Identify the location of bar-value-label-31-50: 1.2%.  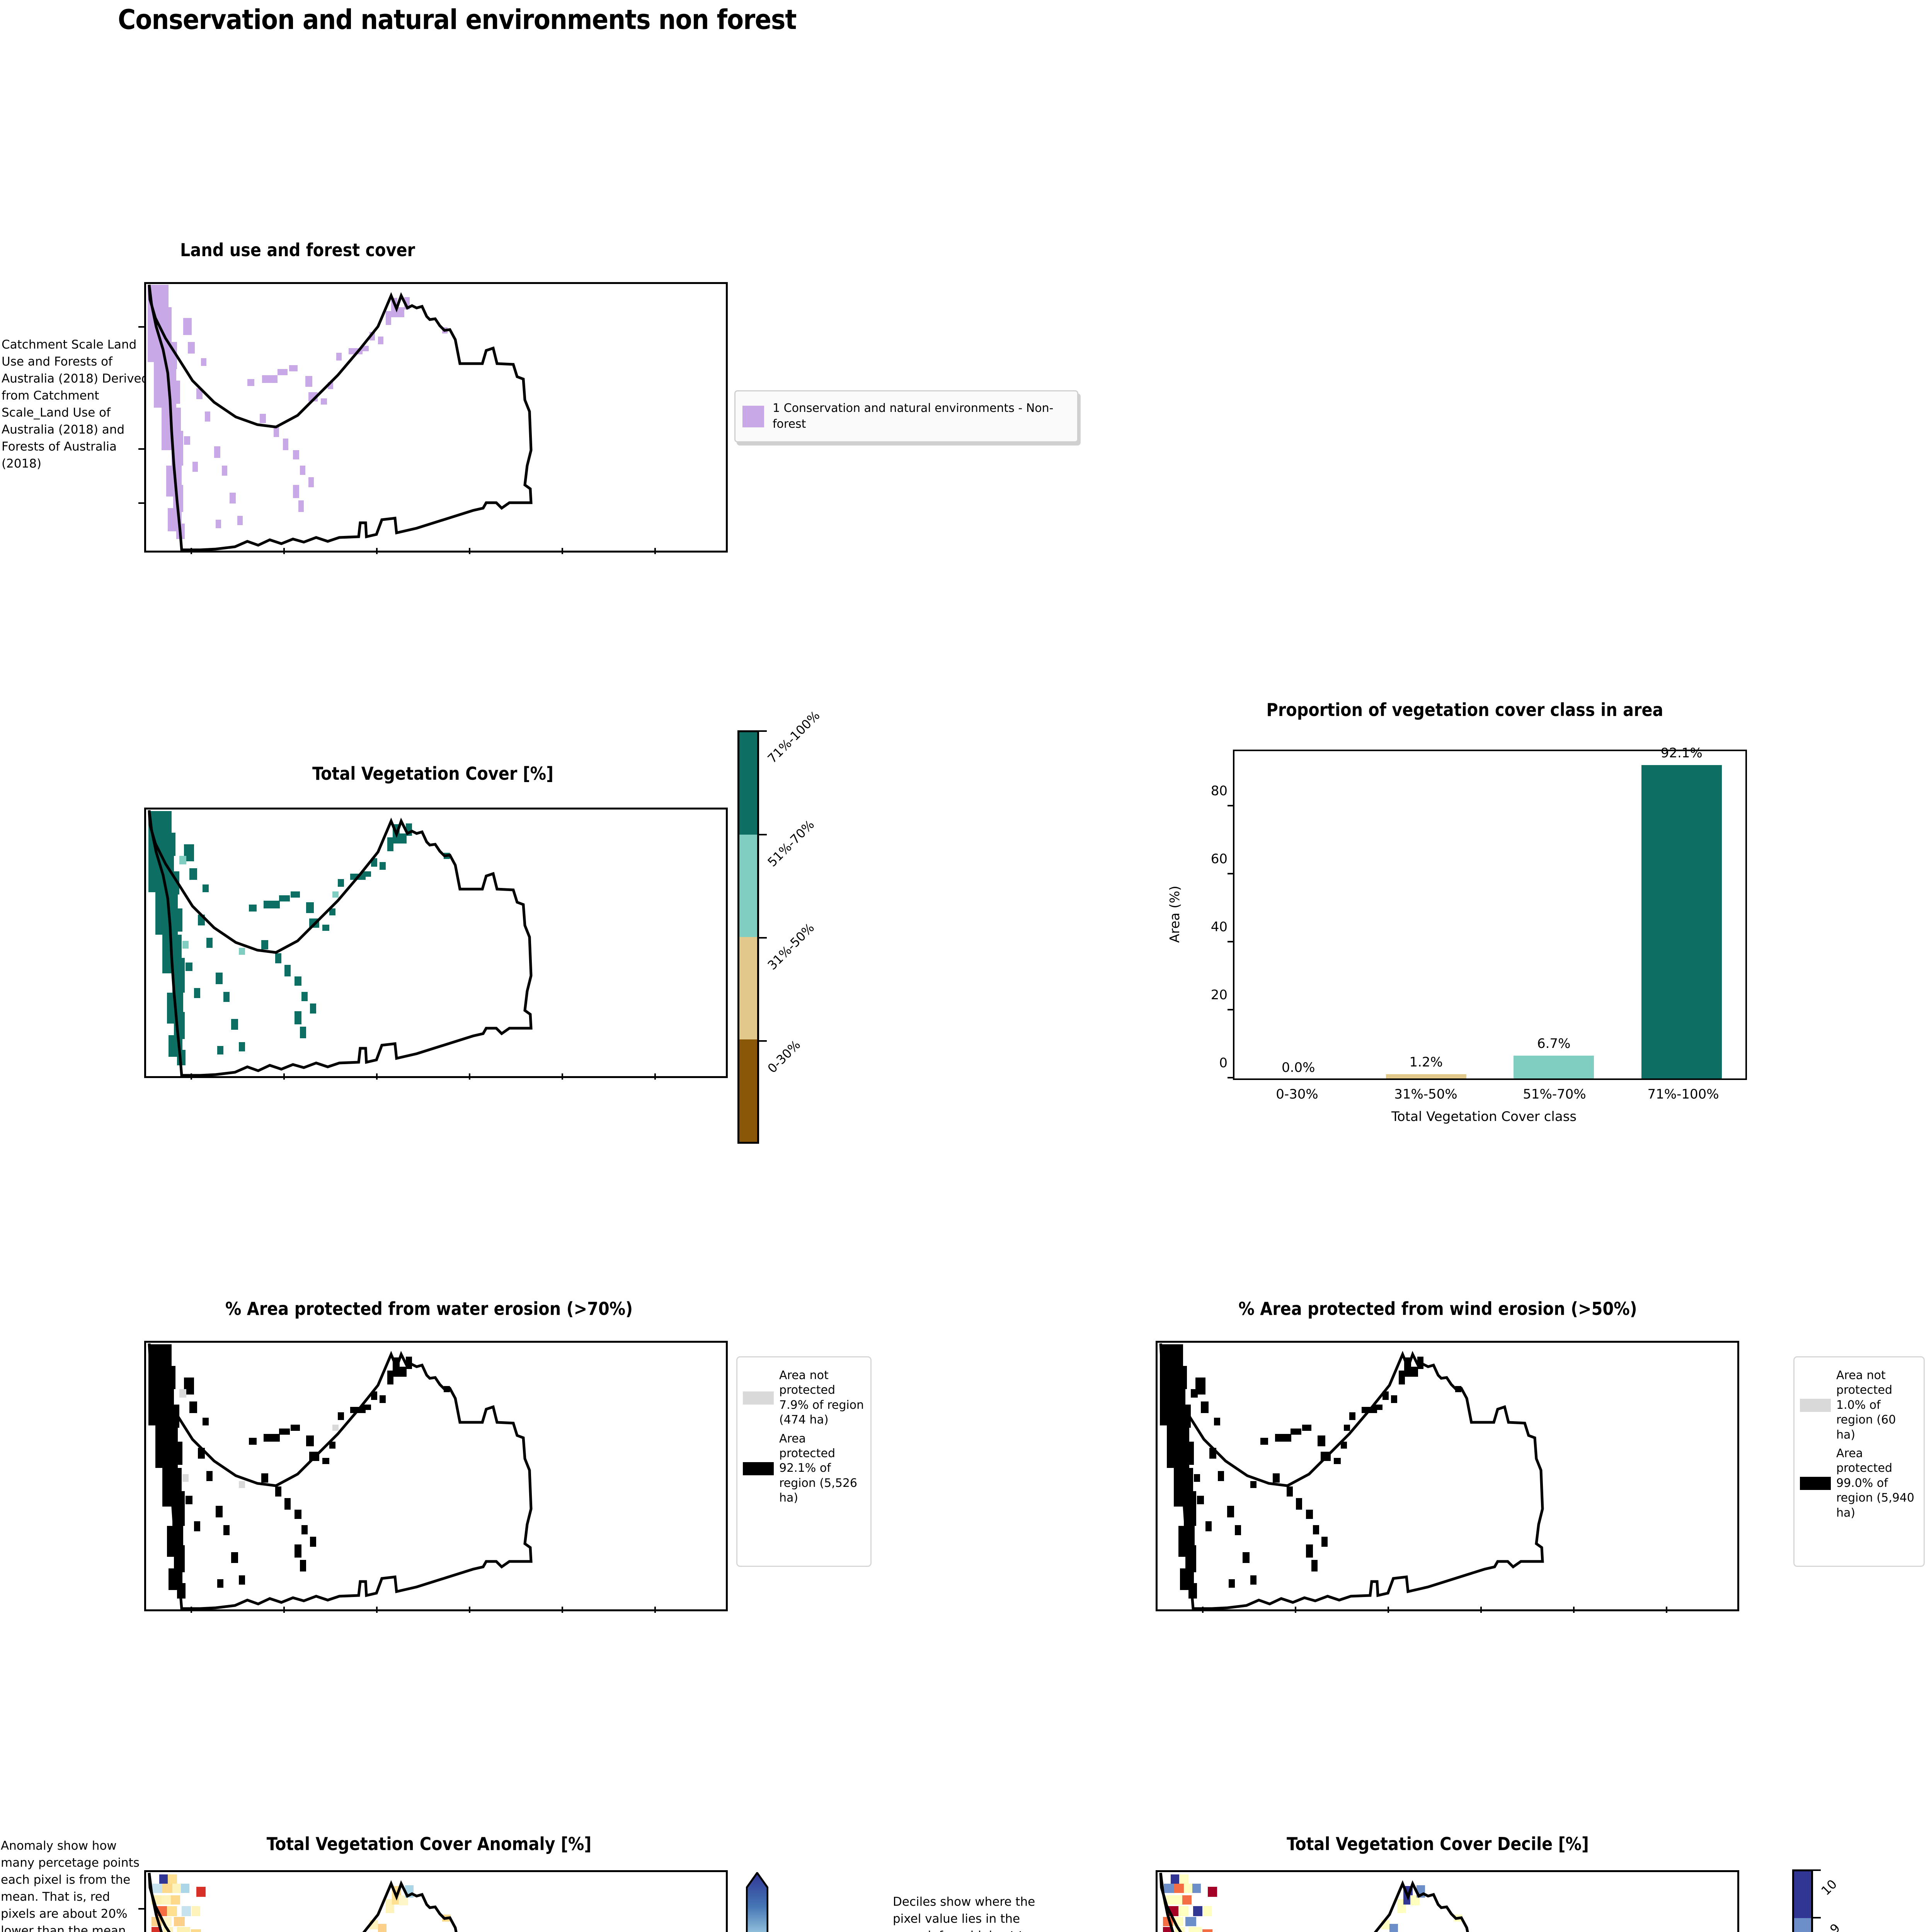
(1426, 1062).